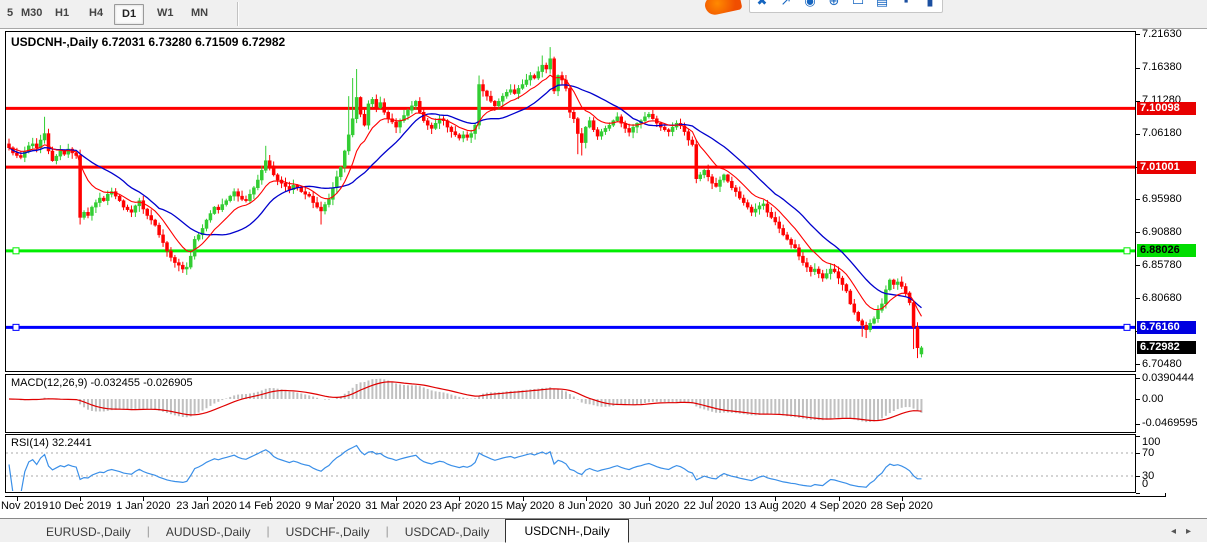  I want to click on rsi-tick-label: 30, so click(1148, 475).